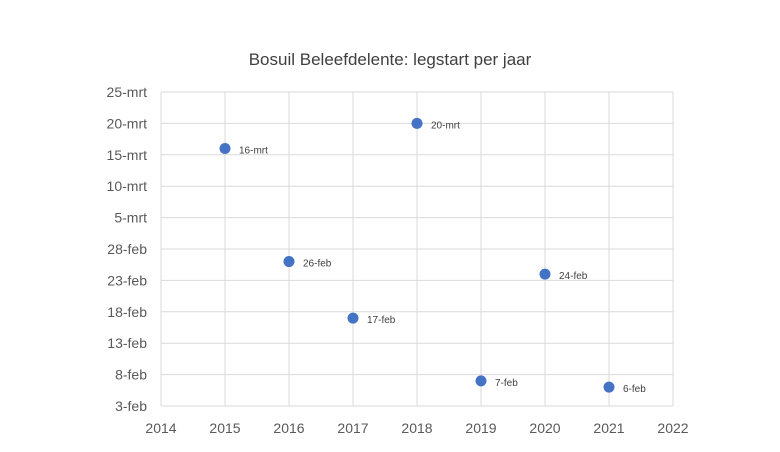 The image size is (780, 452). What do you see at coordinates (416, 428) in the screenshot?
I see `x-tick-label: 2018` at bounding box center [416, 428].